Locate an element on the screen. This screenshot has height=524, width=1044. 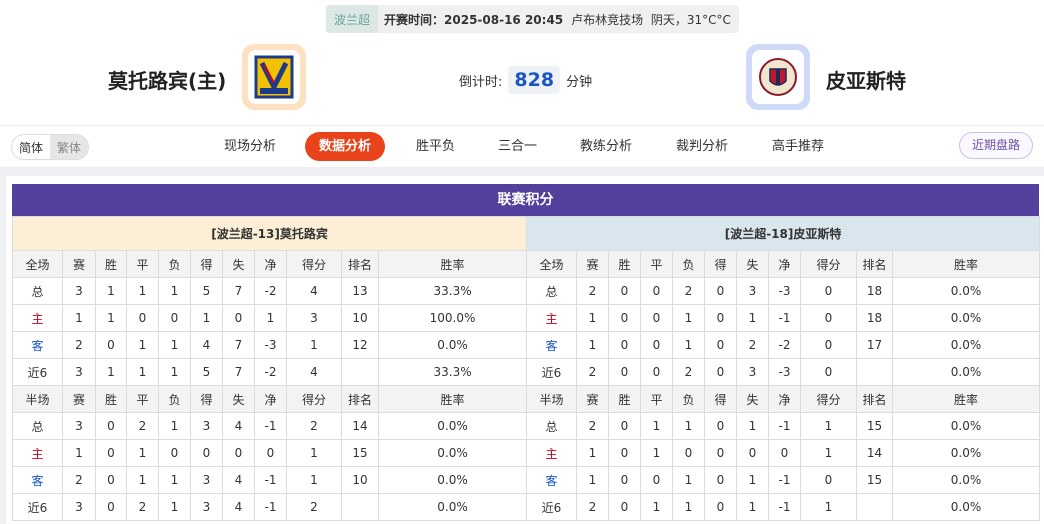
tab-referee-analysis: 裁判分析 is located at coordinates (702, 146).